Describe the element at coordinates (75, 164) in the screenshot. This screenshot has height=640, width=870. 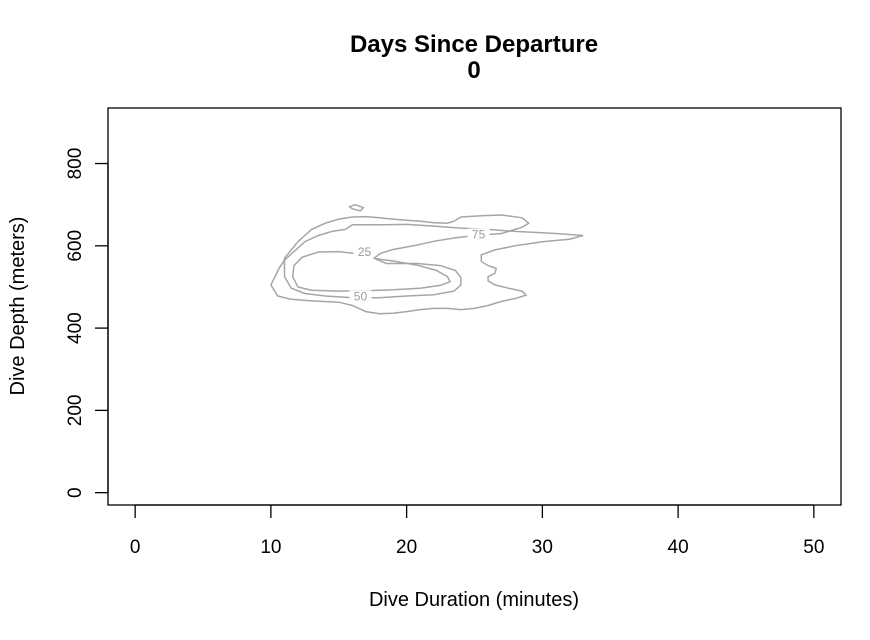
I see `y-tick-label: 800` at that location.